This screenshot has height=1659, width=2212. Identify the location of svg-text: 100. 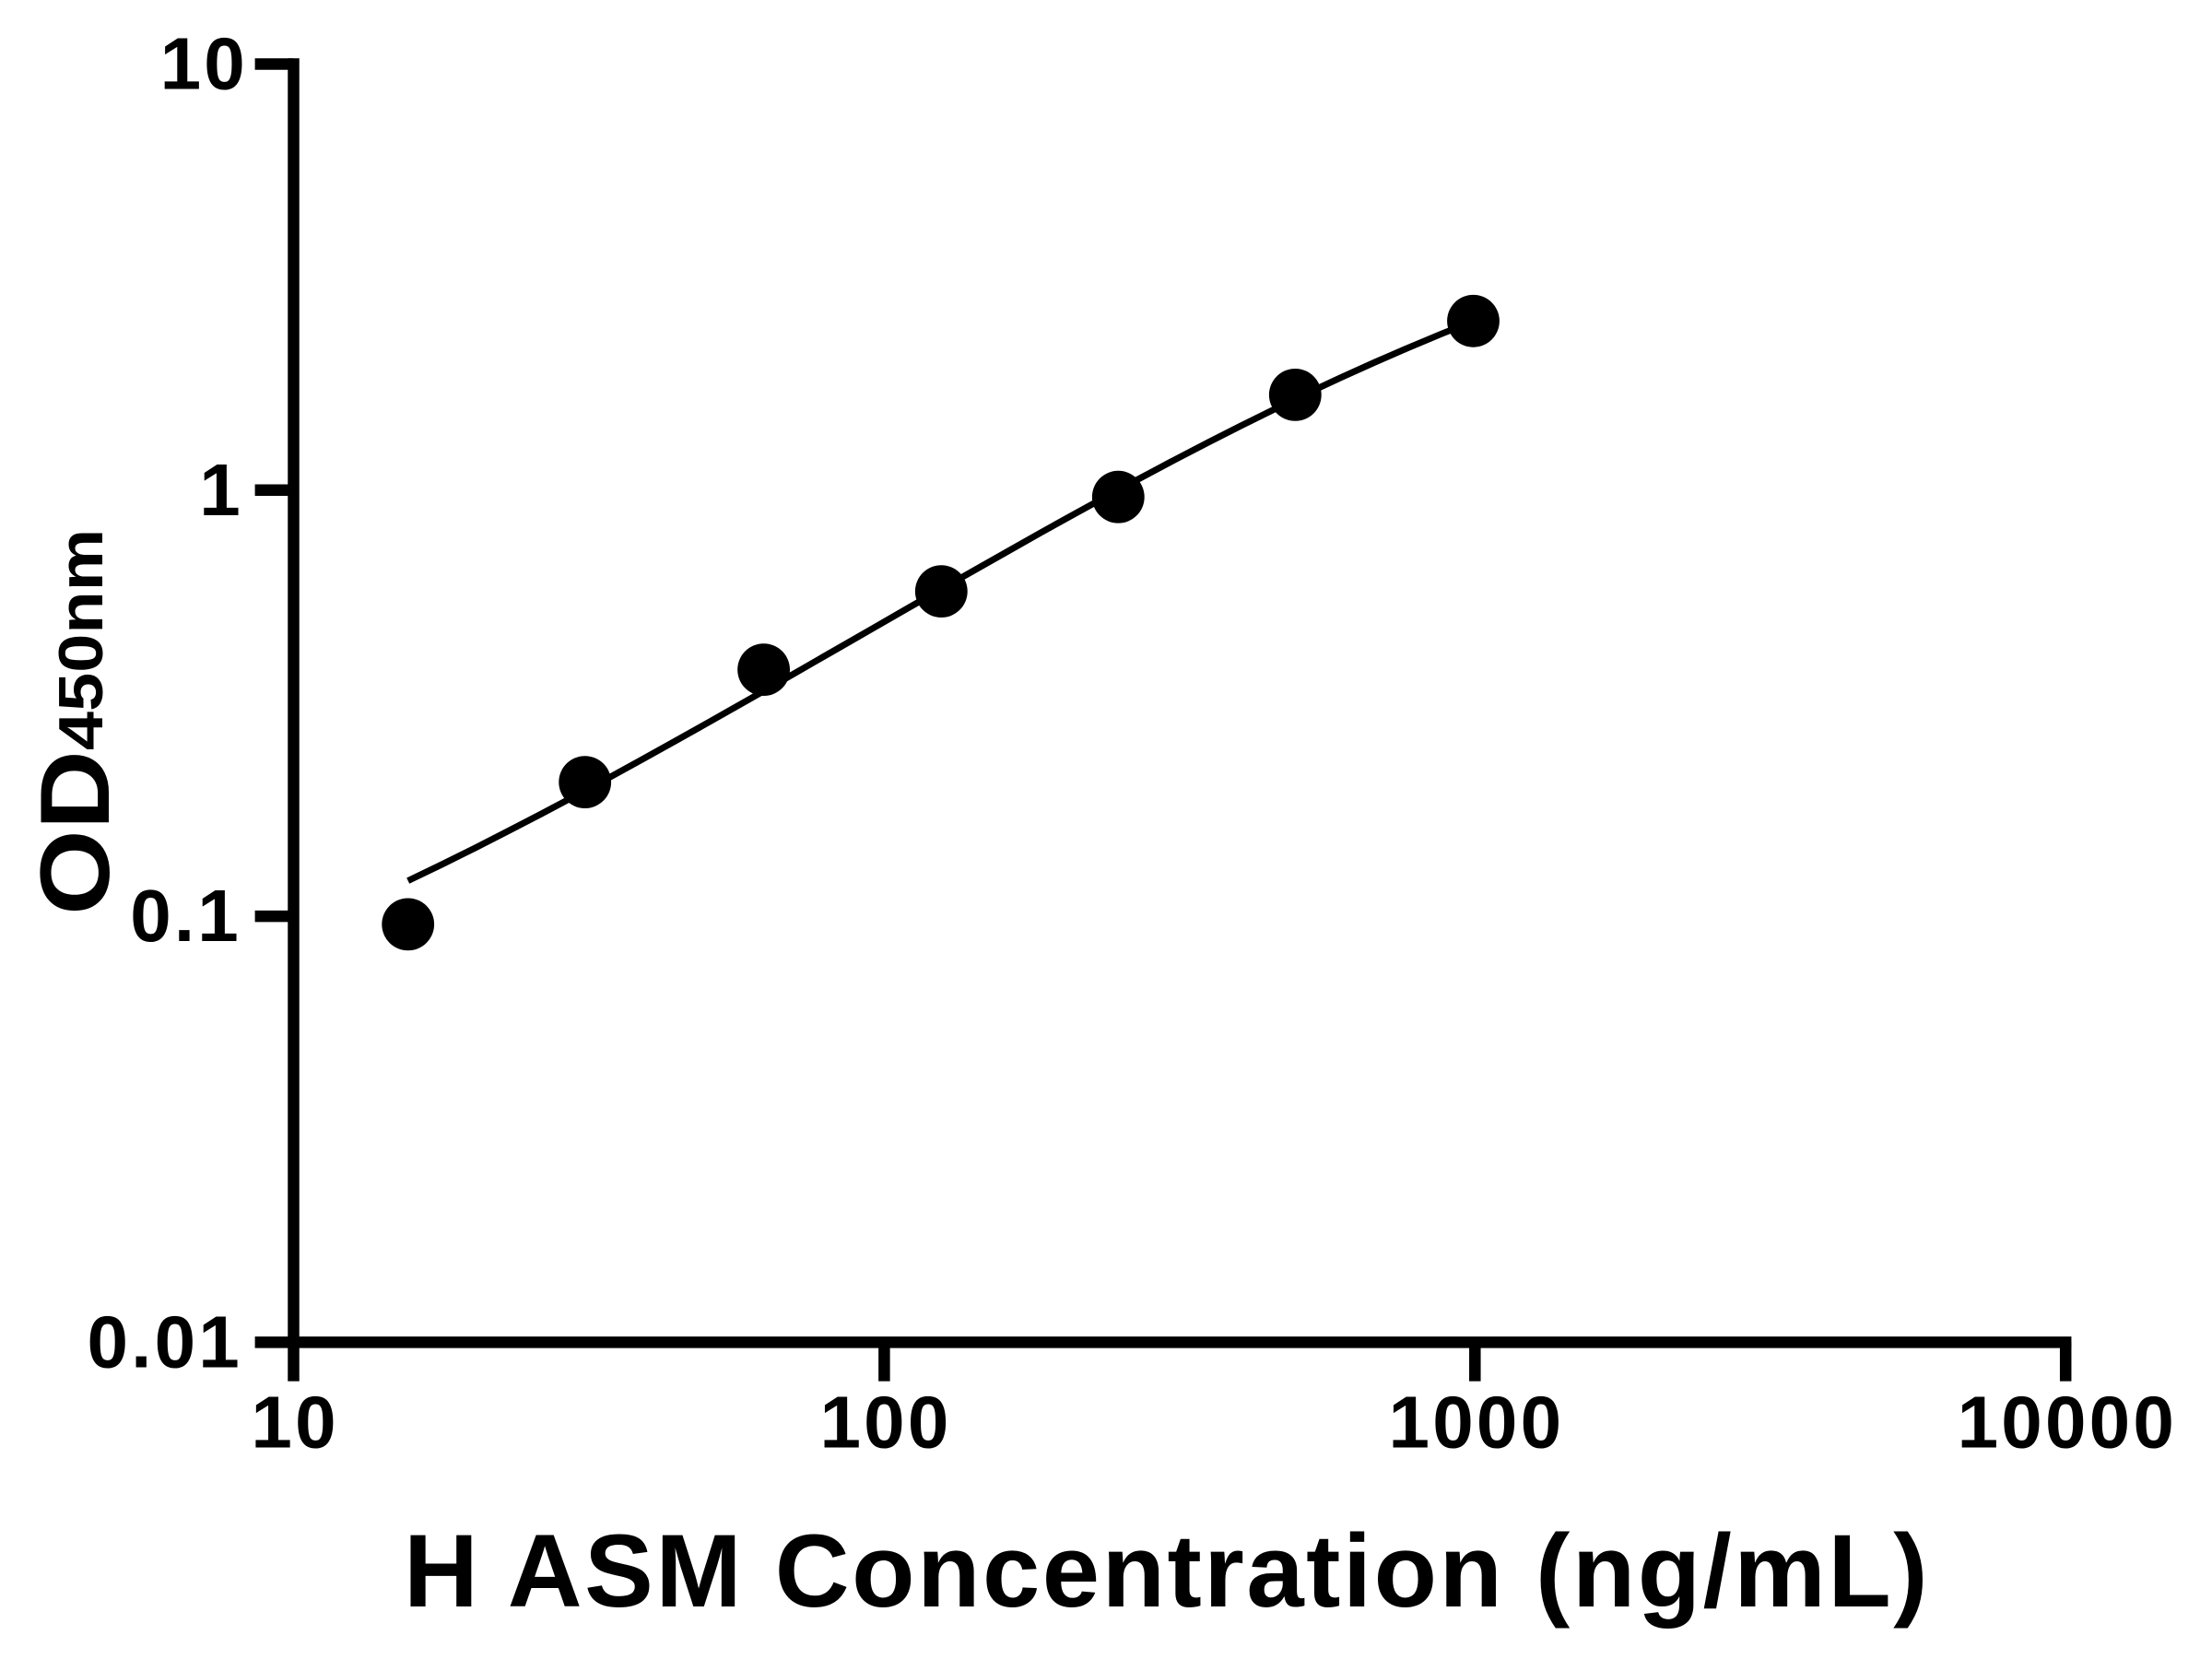
(885, 1422).